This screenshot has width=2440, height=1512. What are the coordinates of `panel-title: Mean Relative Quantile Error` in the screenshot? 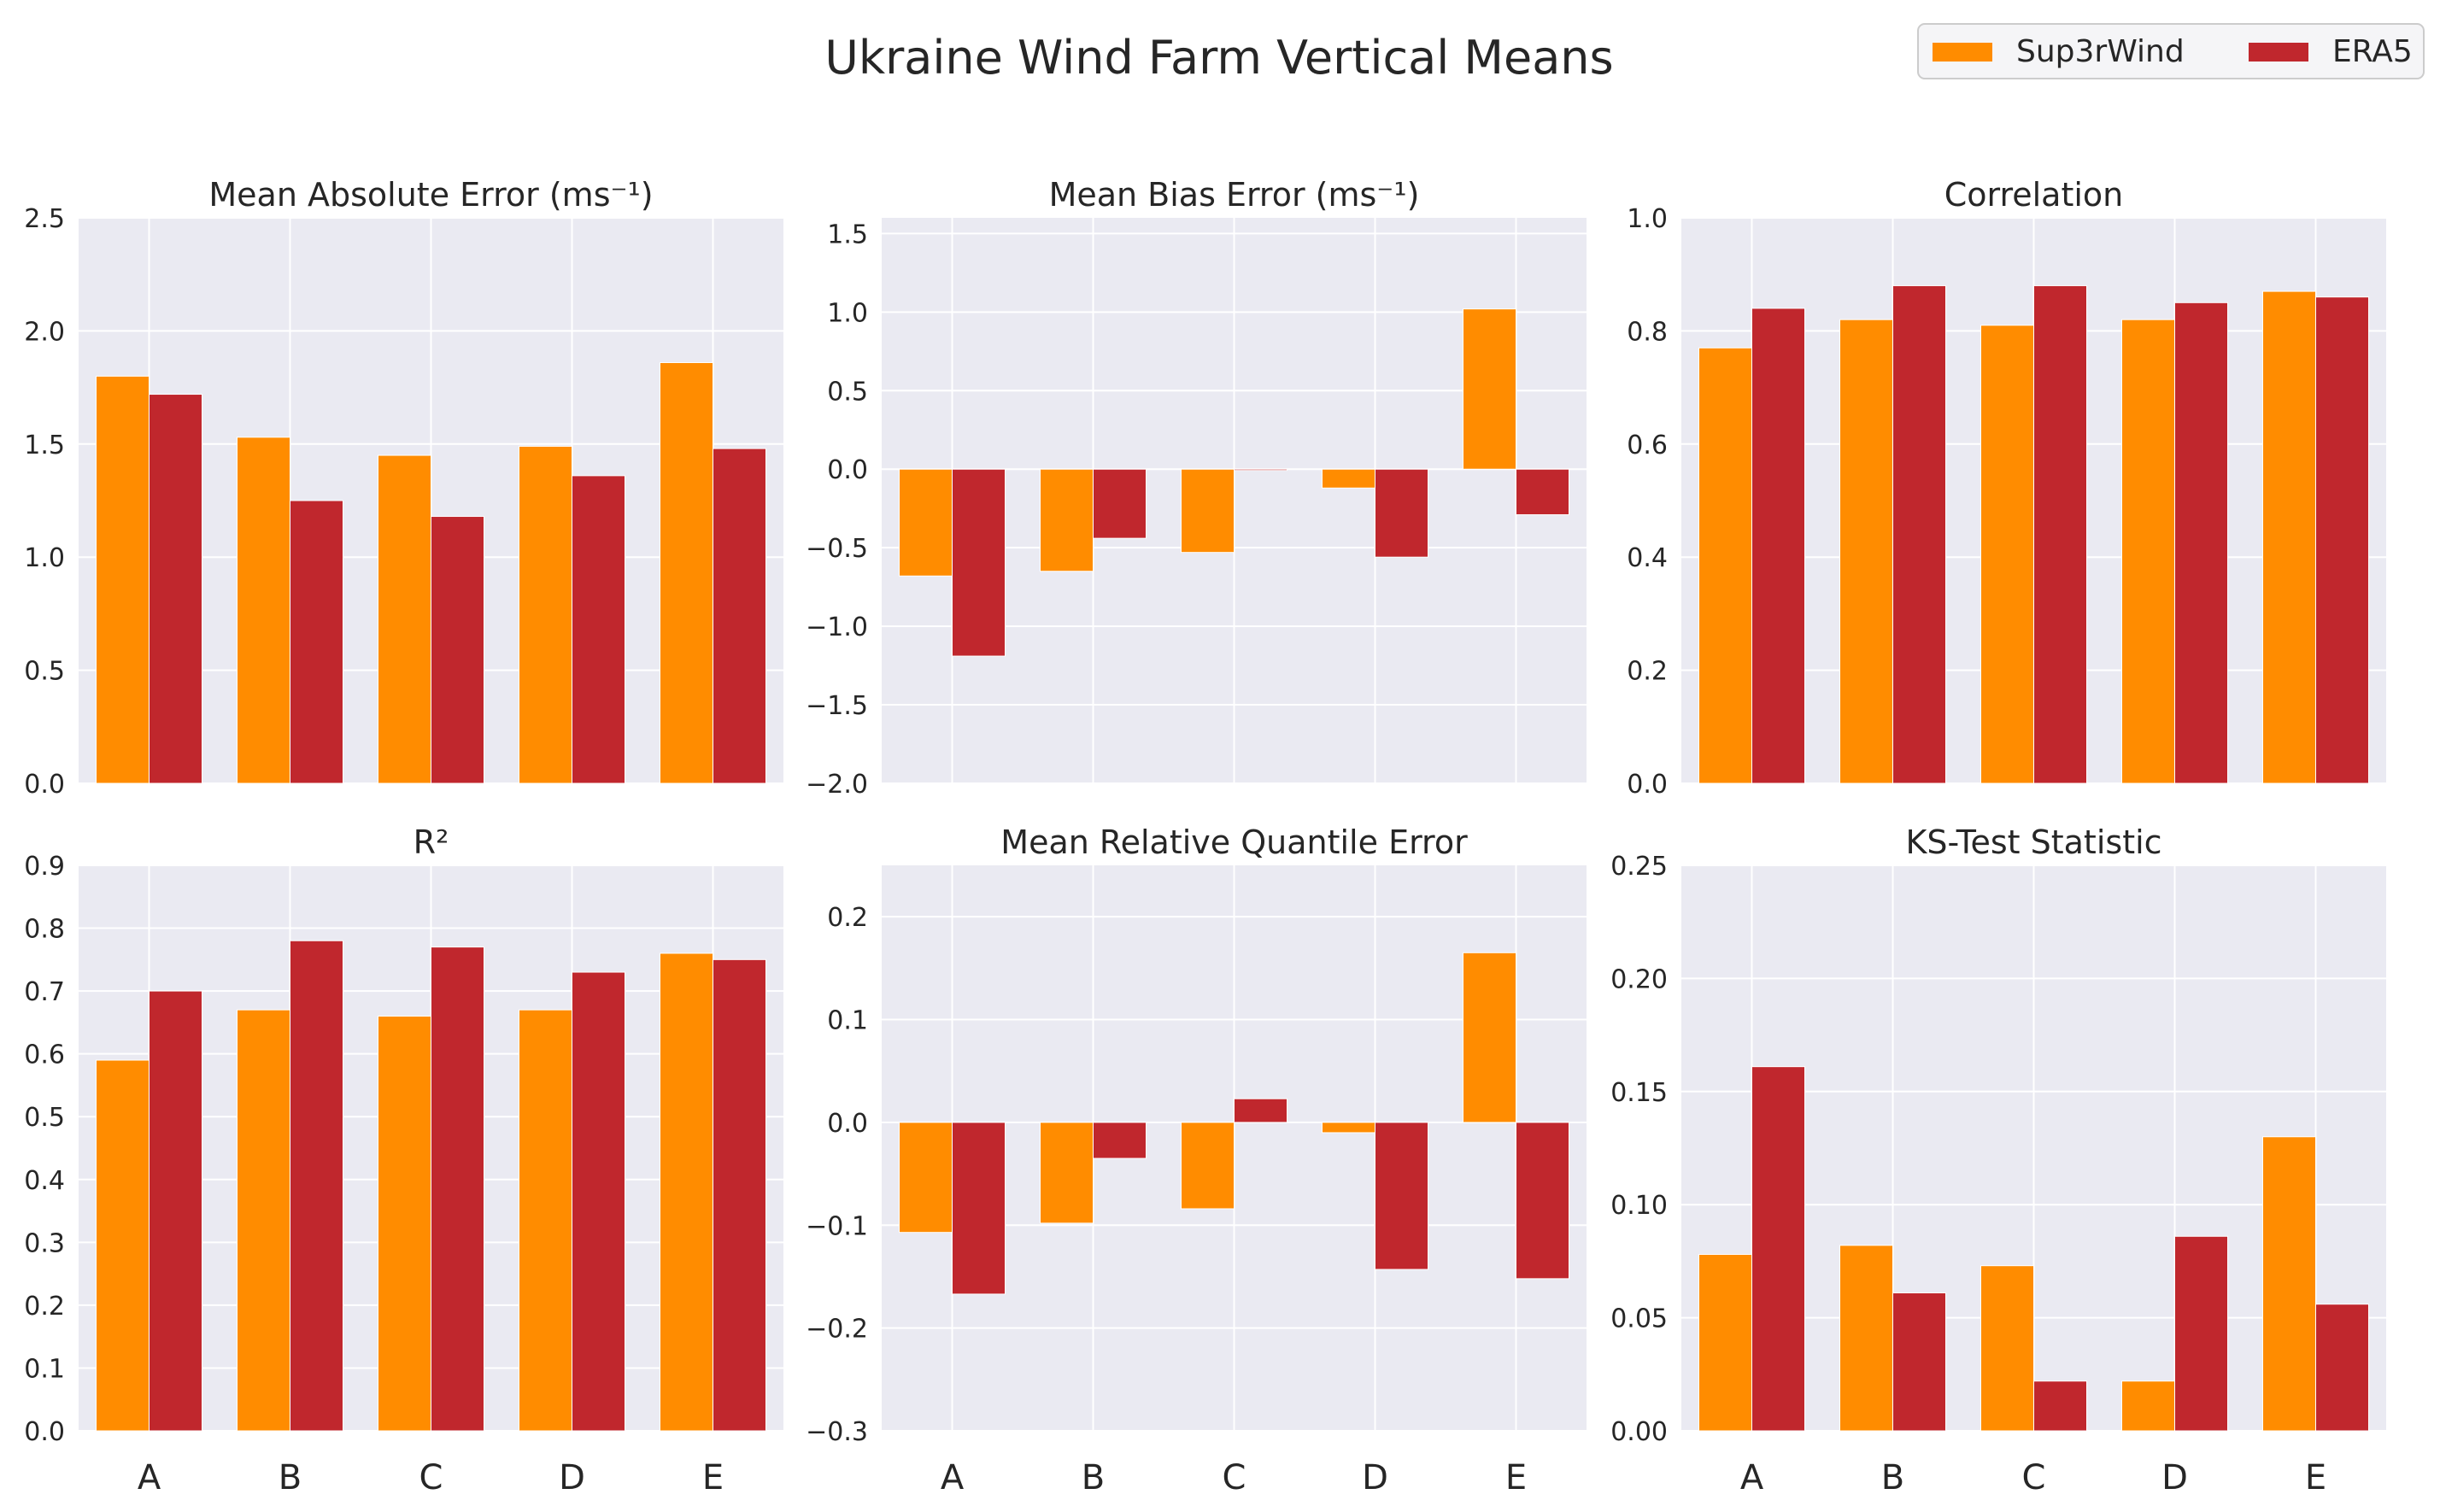 It's located at (1234, 842).